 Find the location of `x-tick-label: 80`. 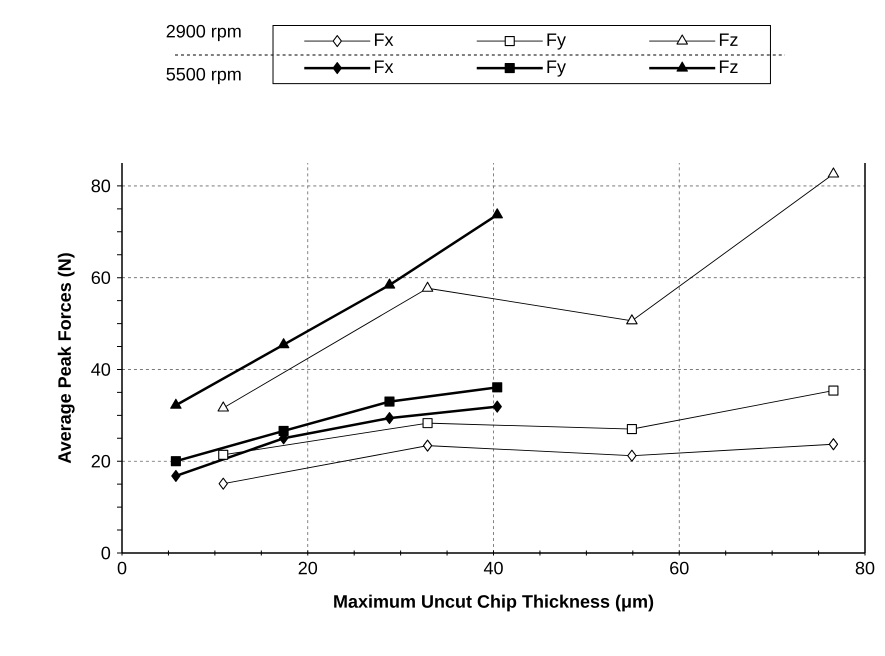

x-tick-label: 80 is located at coordinates (865, 568).